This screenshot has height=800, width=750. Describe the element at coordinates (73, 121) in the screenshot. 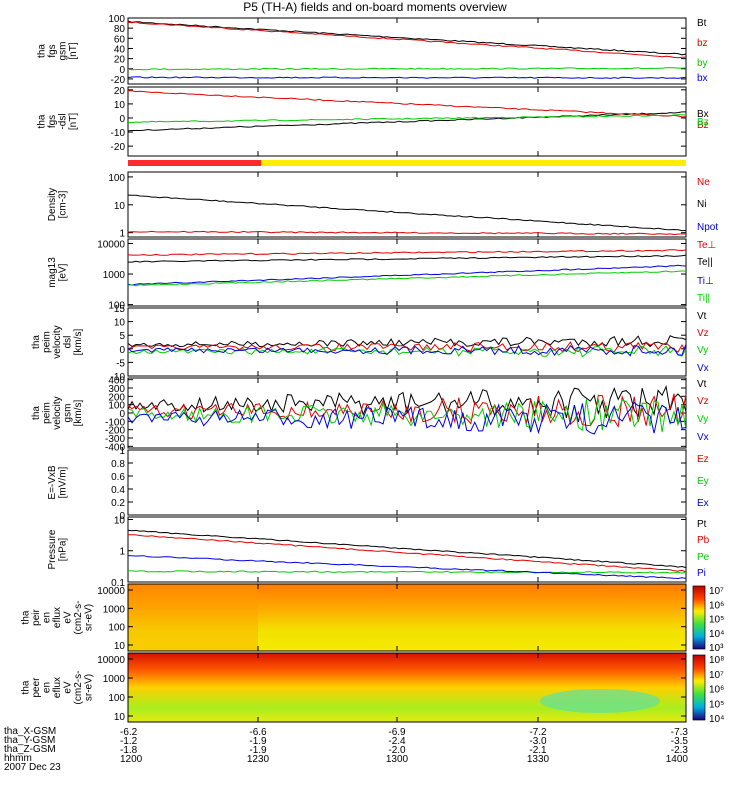

I see `fgs_dsl-ylabel: [nT]` at that location.